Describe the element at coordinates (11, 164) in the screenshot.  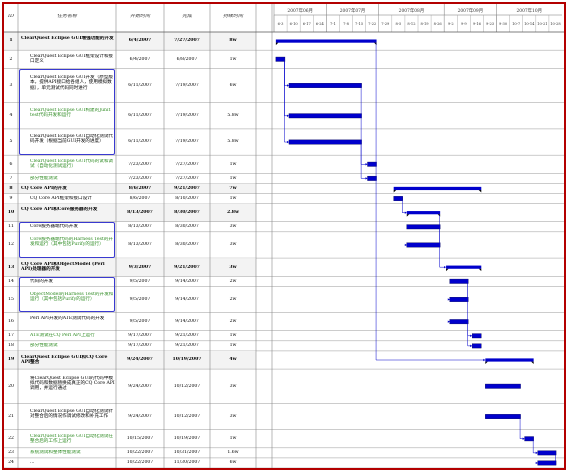
I see `task-id-cell: 6` at that location.